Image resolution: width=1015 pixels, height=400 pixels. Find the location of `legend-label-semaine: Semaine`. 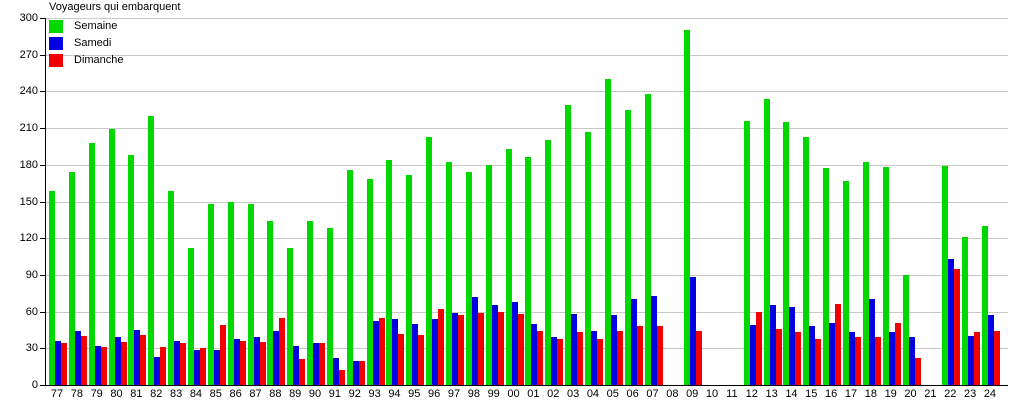

legend-label-semaine: Semaine is located at coordinates (96, 26).